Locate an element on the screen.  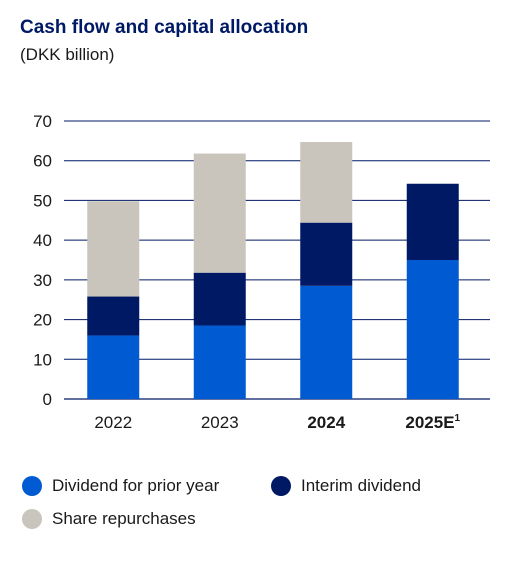
bar-2023-share-repurchases is located at coordinates (219, 213).